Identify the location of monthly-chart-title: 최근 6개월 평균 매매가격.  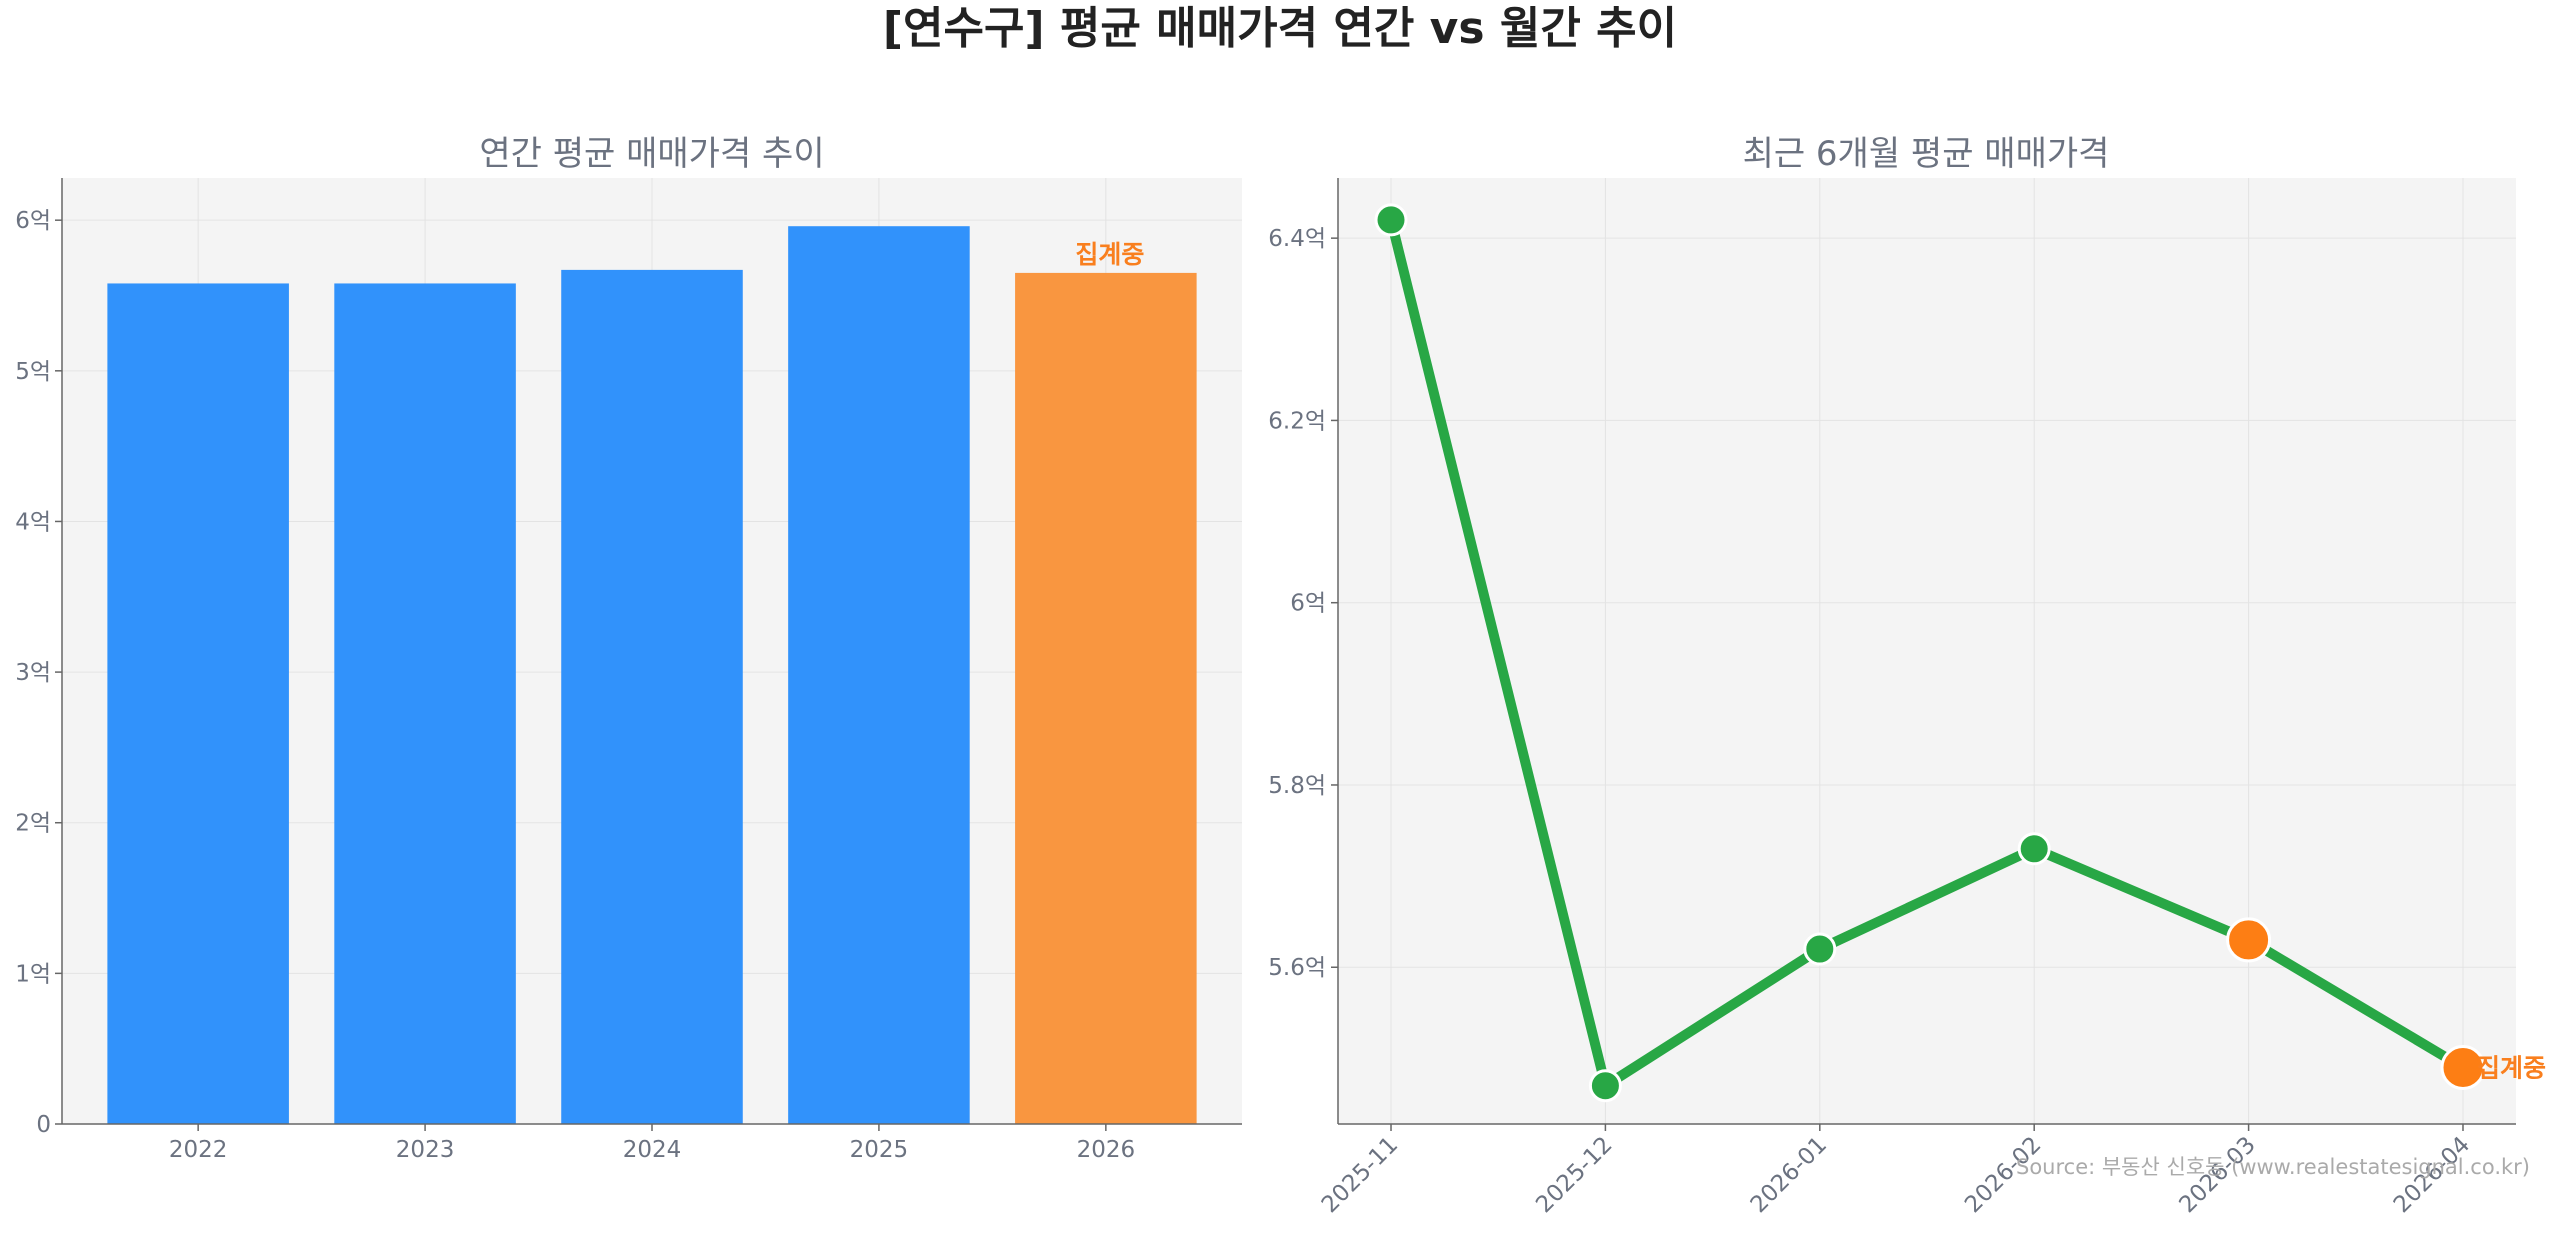
(1926, 154).